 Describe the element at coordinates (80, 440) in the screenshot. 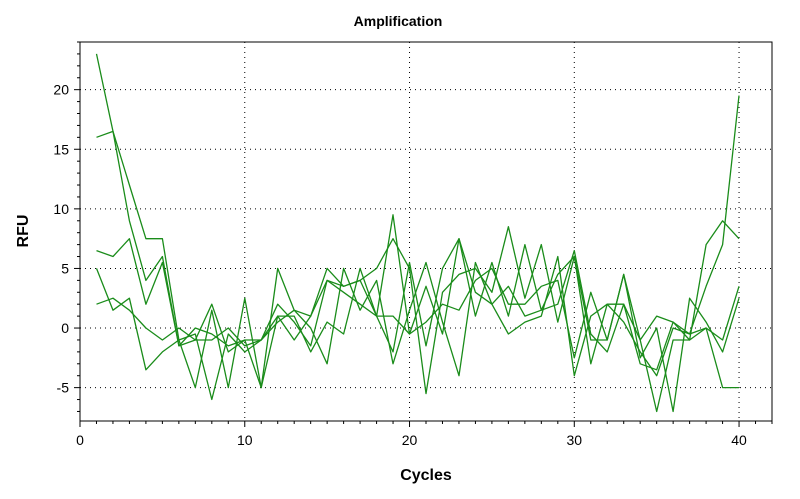

I see `x-tick-label-0: 0` at that location.